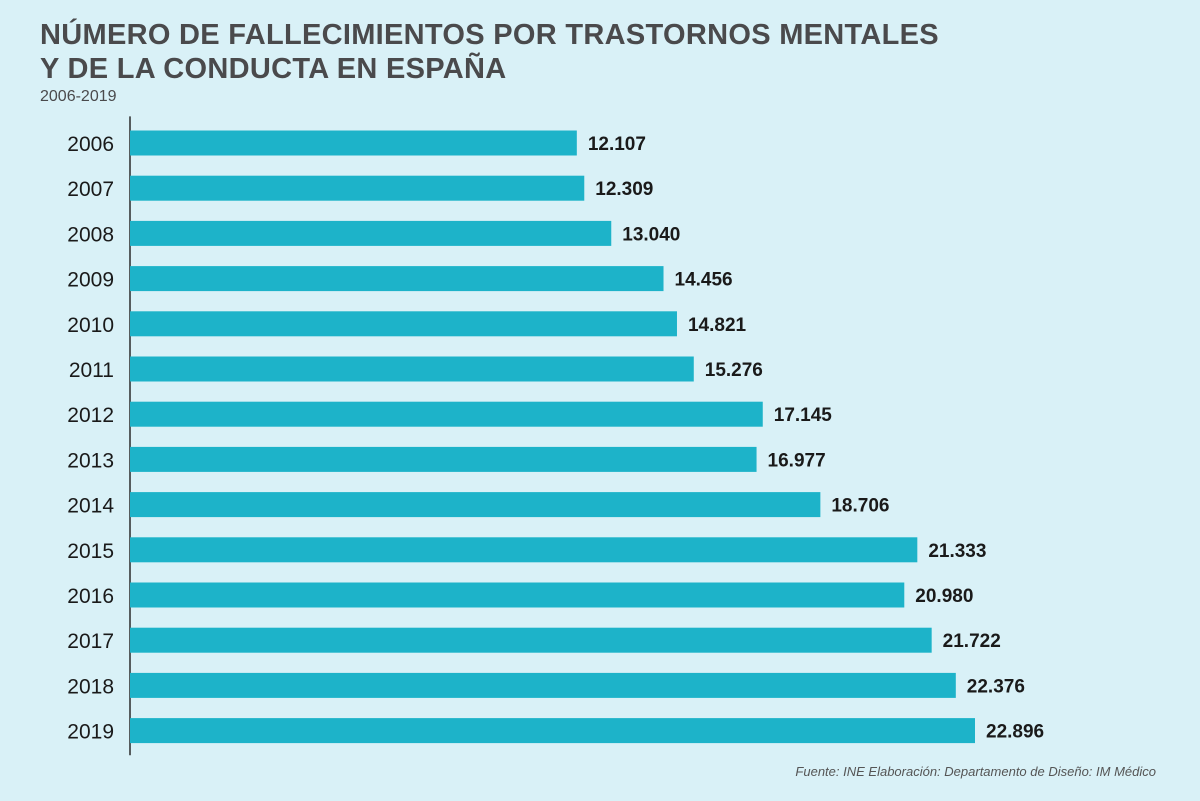 The image size is (1200, 801). I want to click on y-tick-label: 2017, so click(90, 641).